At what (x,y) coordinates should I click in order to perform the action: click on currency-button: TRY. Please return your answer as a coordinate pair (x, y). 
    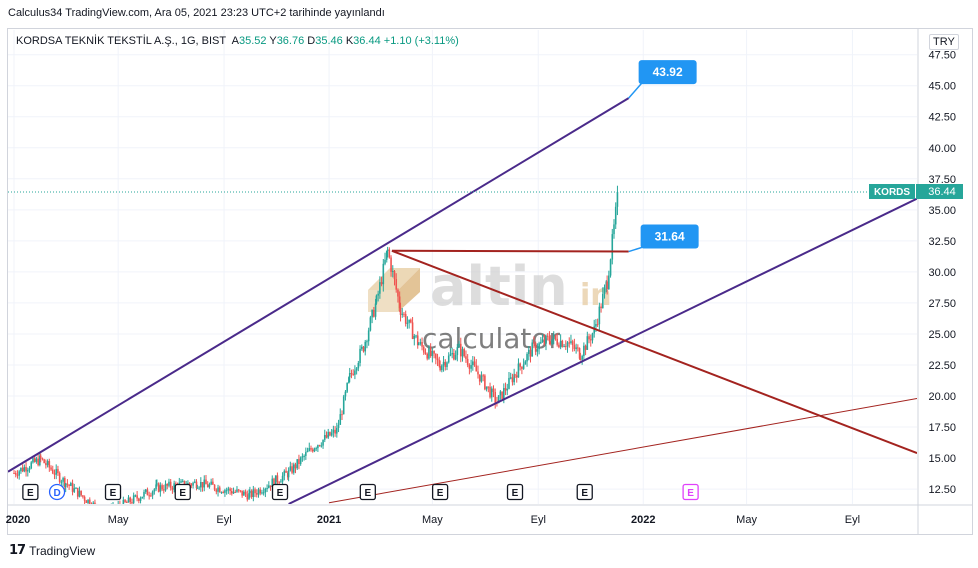
    Looking at the image, I should click on (944, 42).